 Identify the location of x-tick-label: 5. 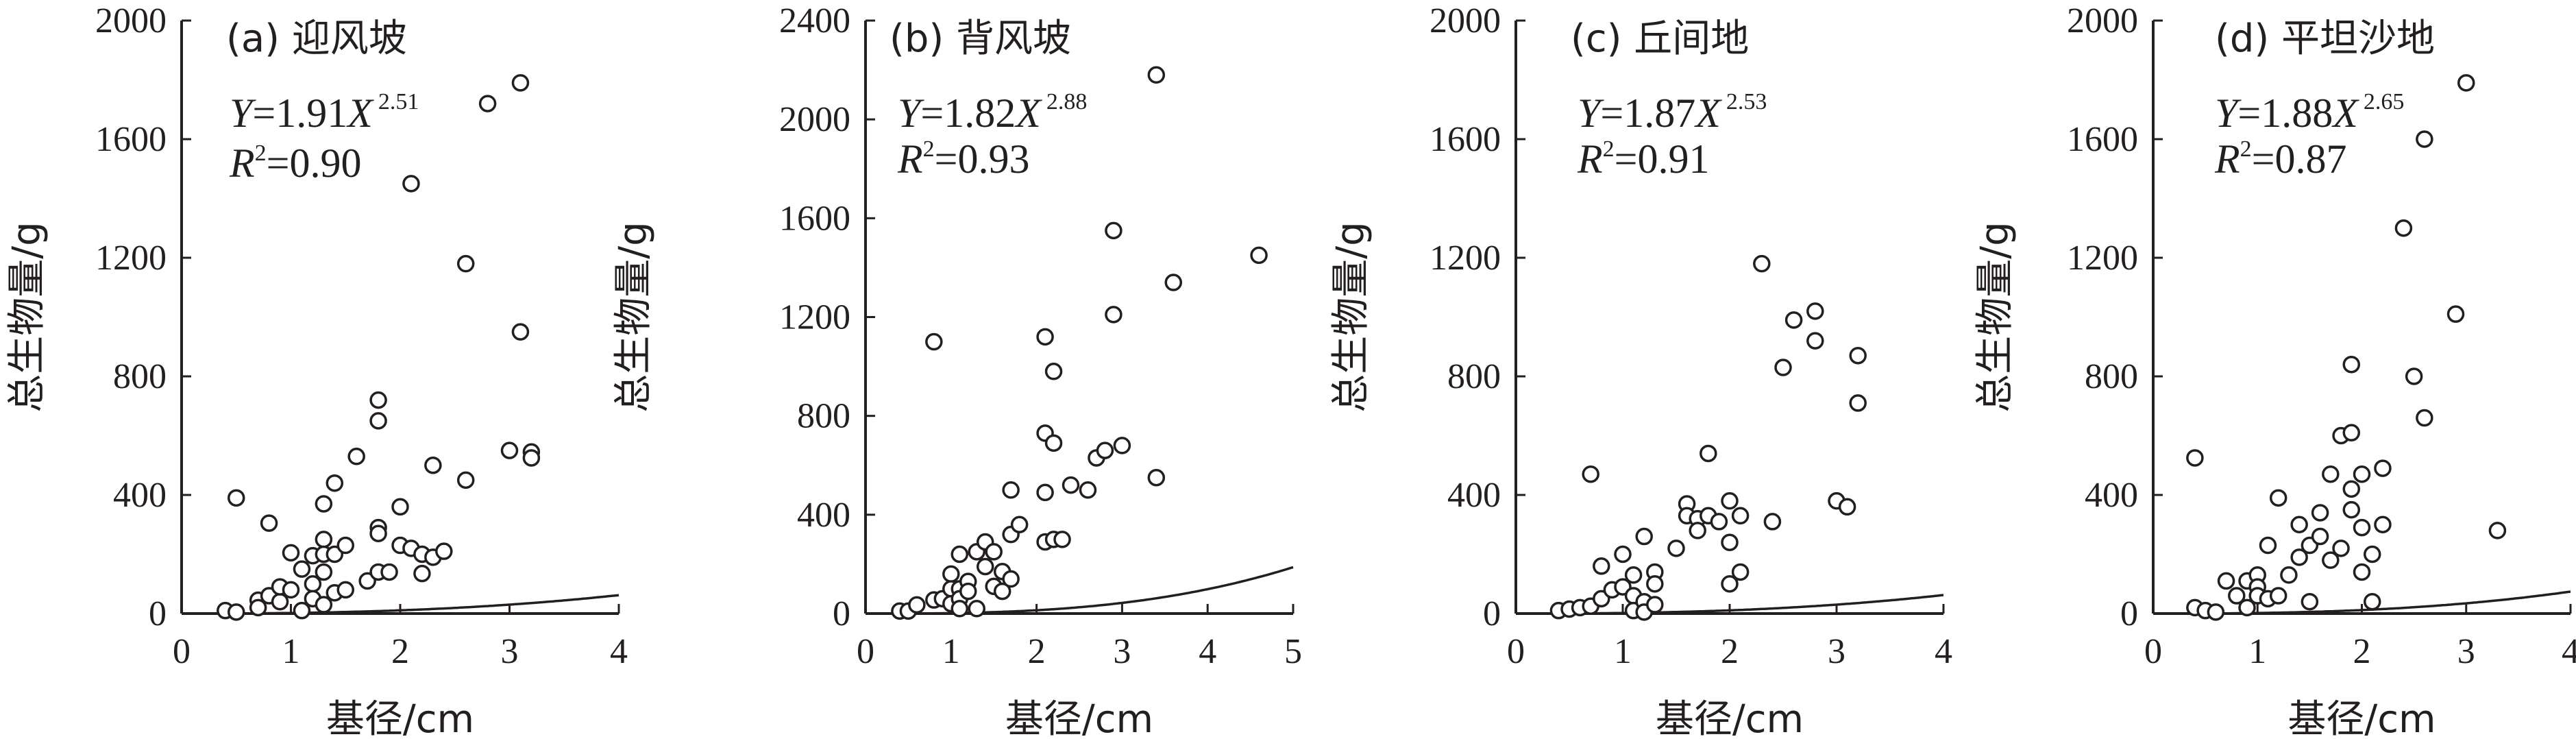
(1293, 651).